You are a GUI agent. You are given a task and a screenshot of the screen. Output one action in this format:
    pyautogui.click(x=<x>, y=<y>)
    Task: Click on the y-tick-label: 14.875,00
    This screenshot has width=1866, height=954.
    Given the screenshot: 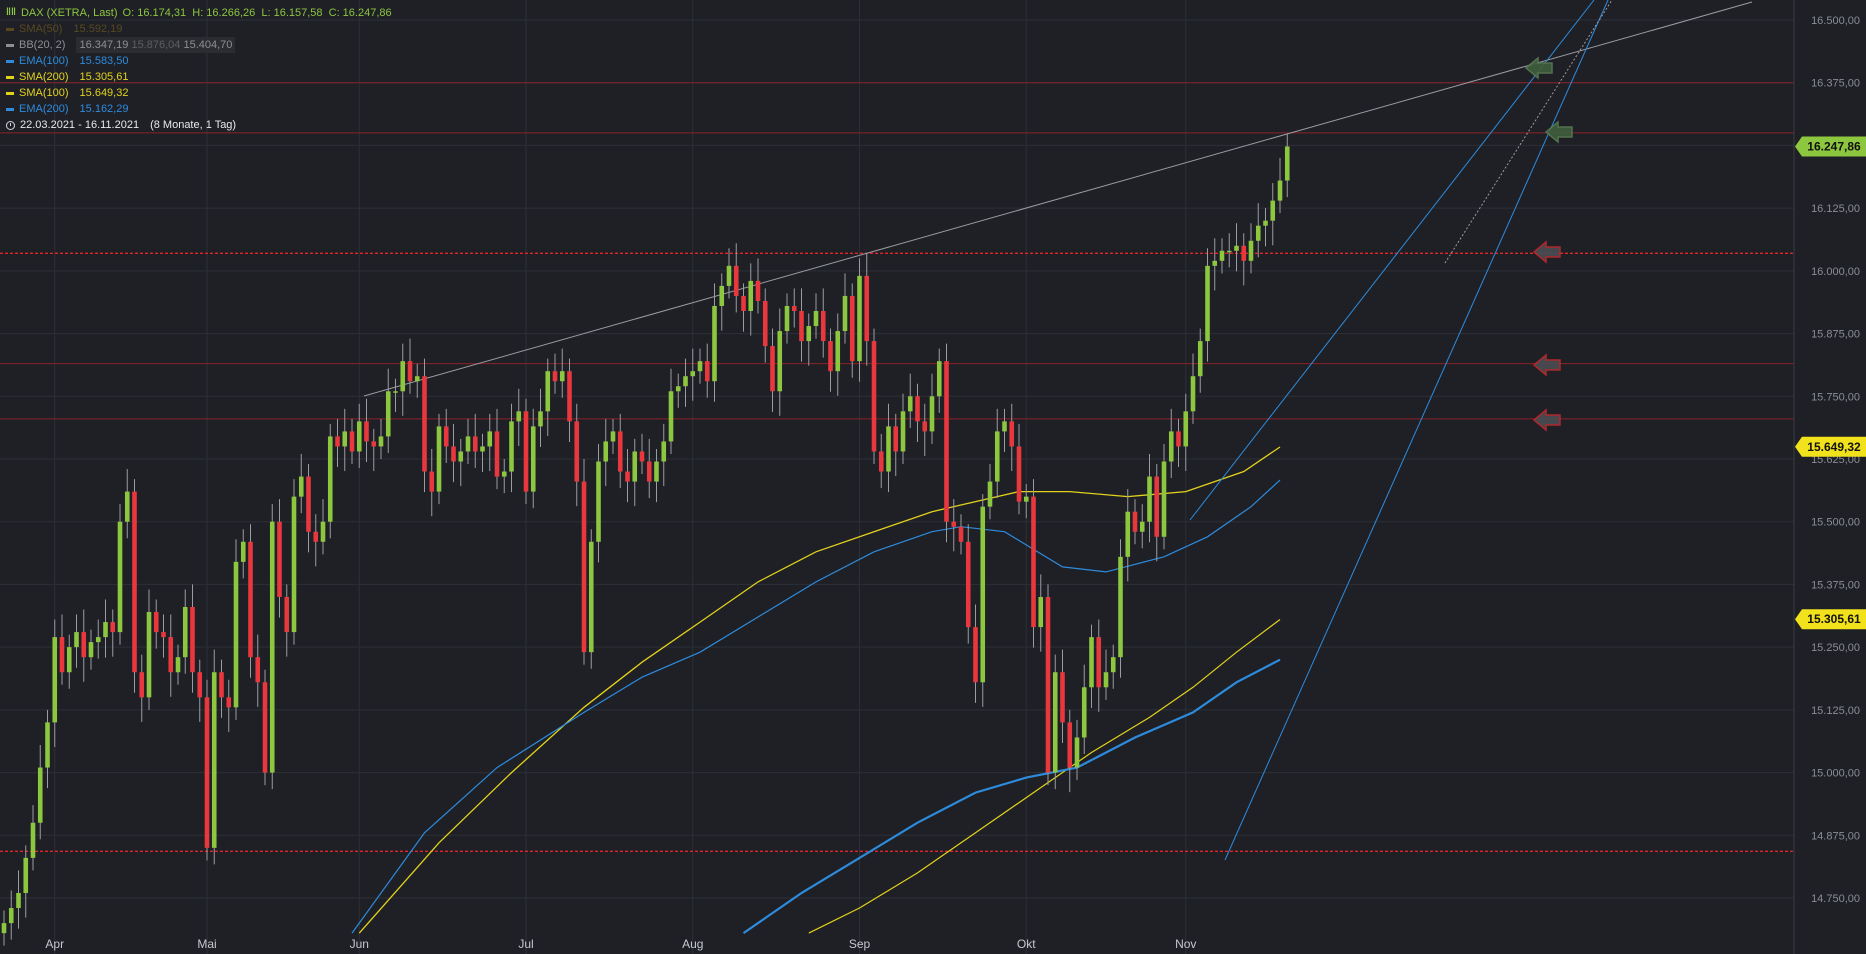 What is the action you would take?
    pyautogui.click(x=1835, y=836)
    